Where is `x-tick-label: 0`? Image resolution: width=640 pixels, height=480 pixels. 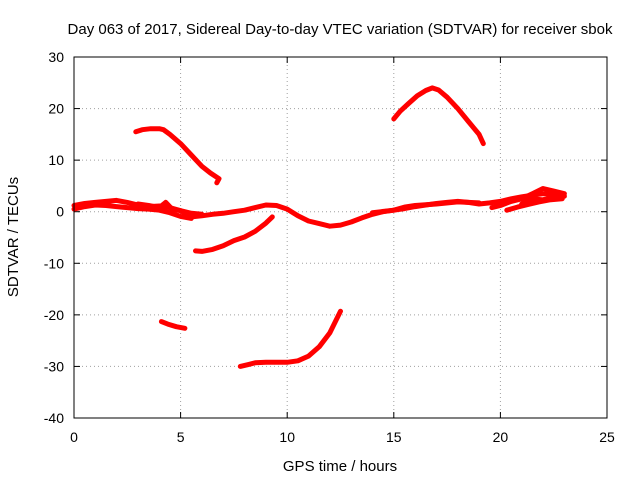
x-tick-label: 0 is located at coordinates (74, 437).